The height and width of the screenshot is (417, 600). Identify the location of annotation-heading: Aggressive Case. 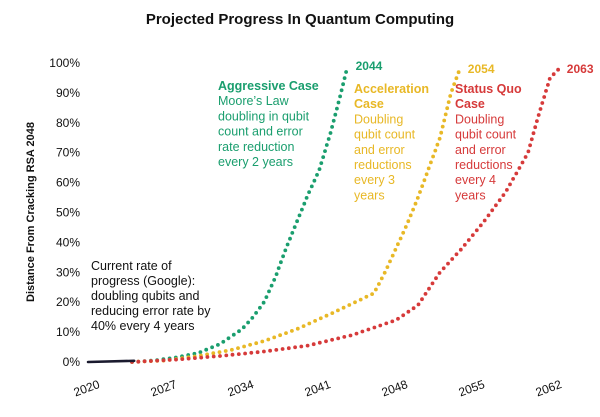
(268, 86).